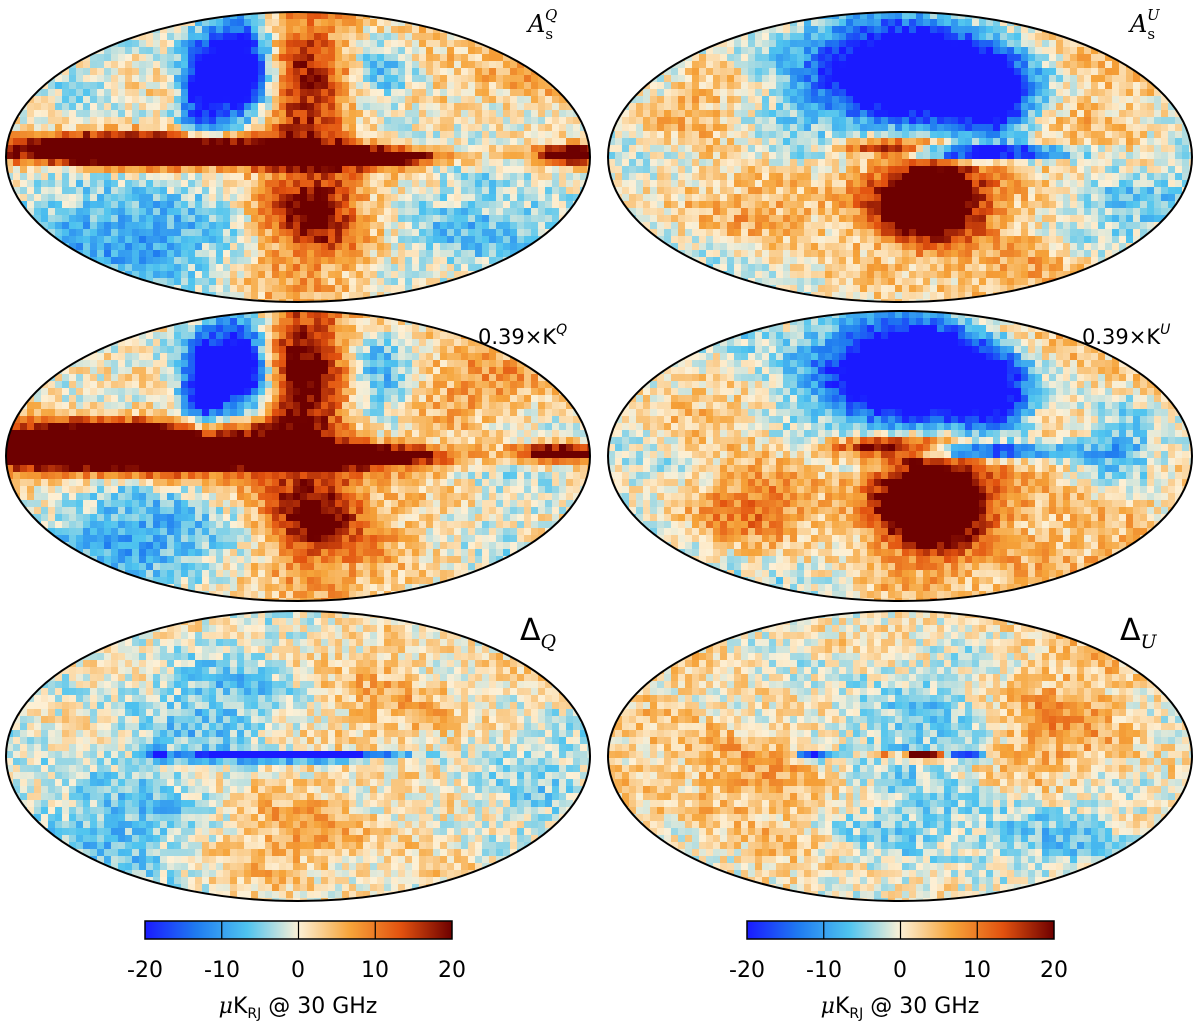  I want to click on map-panel-k-q, so click(298, 456).